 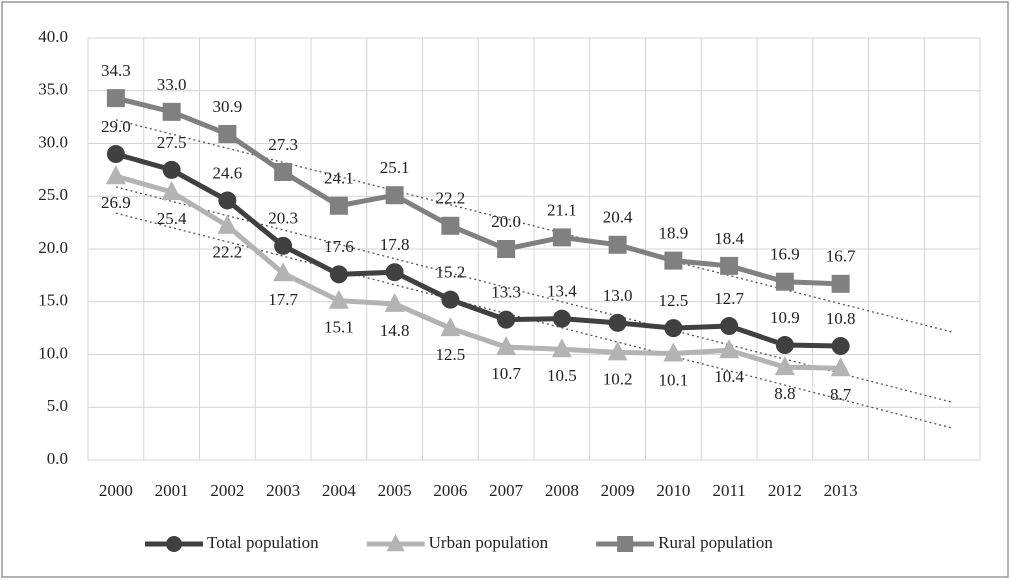 I want to click on x-tick-label: 2001, so click(x=172, y=490).